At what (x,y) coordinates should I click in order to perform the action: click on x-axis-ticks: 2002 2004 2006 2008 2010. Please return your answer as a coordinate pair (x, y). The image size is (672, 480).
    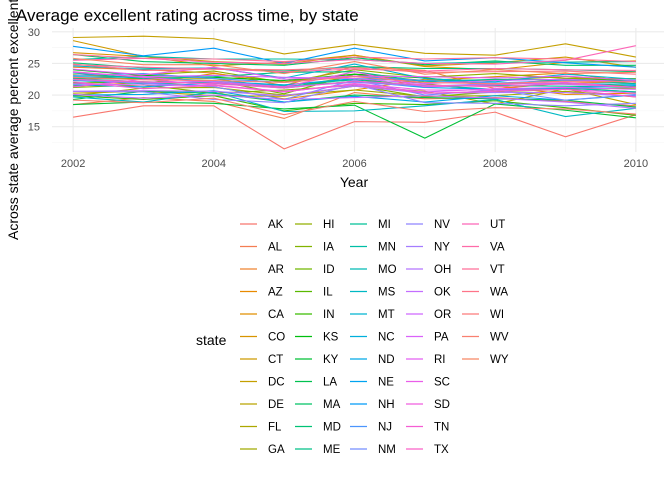
    Looking at the image, I should click on (354, 164).